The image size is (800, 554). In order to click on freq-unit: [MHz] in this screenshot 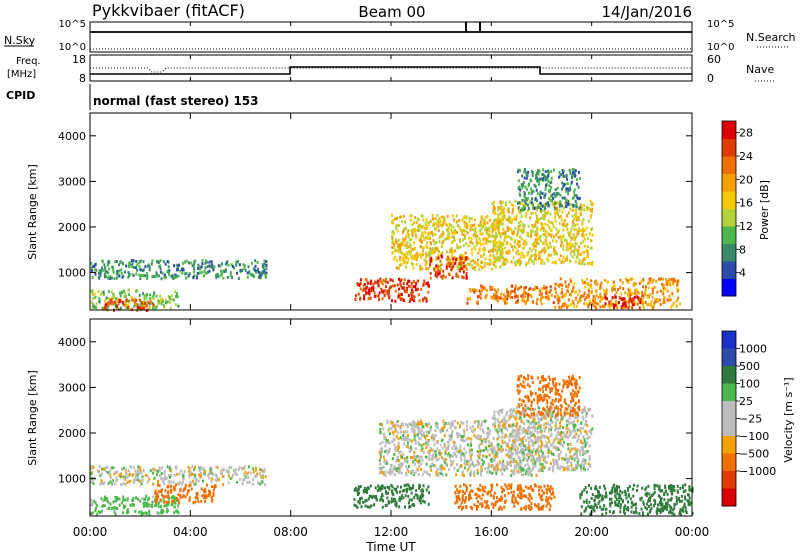, I will do `click(21, 74)`.